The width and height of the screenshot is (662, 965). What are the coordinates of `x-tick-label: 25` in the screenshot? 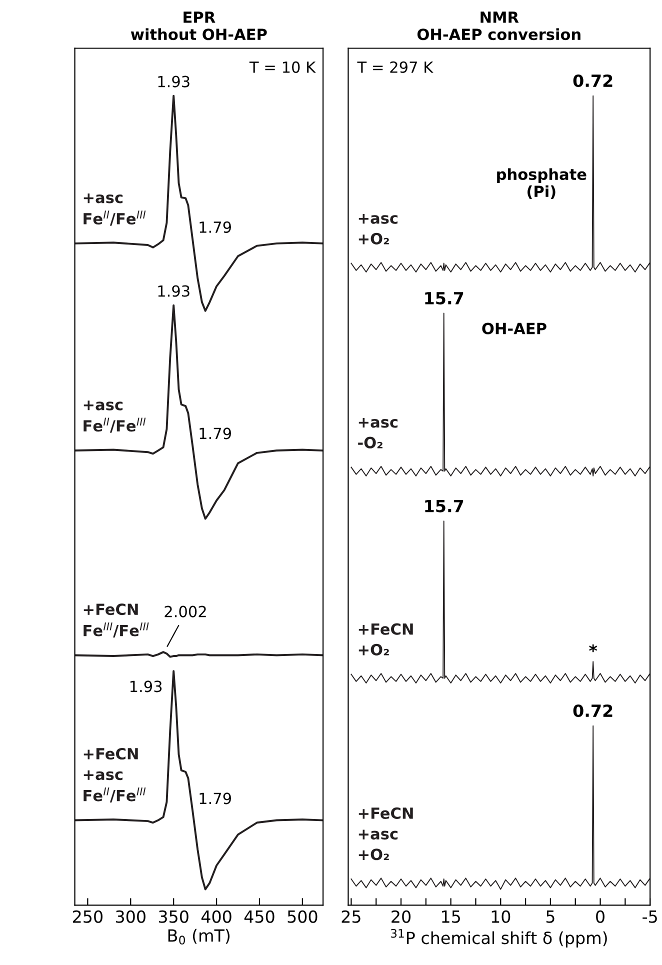 It's located at (351, 916).